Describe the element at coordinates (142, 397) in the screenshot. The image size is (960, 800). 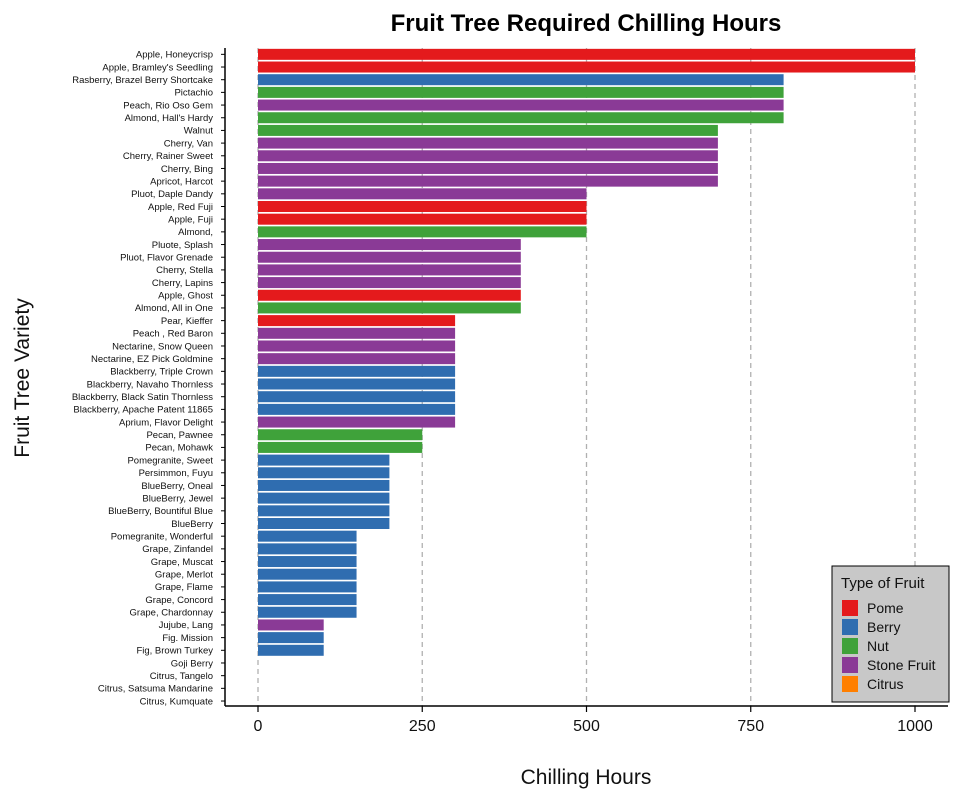
I see `category-label-27: Blackberry, Black Satin Thornless` at that location.